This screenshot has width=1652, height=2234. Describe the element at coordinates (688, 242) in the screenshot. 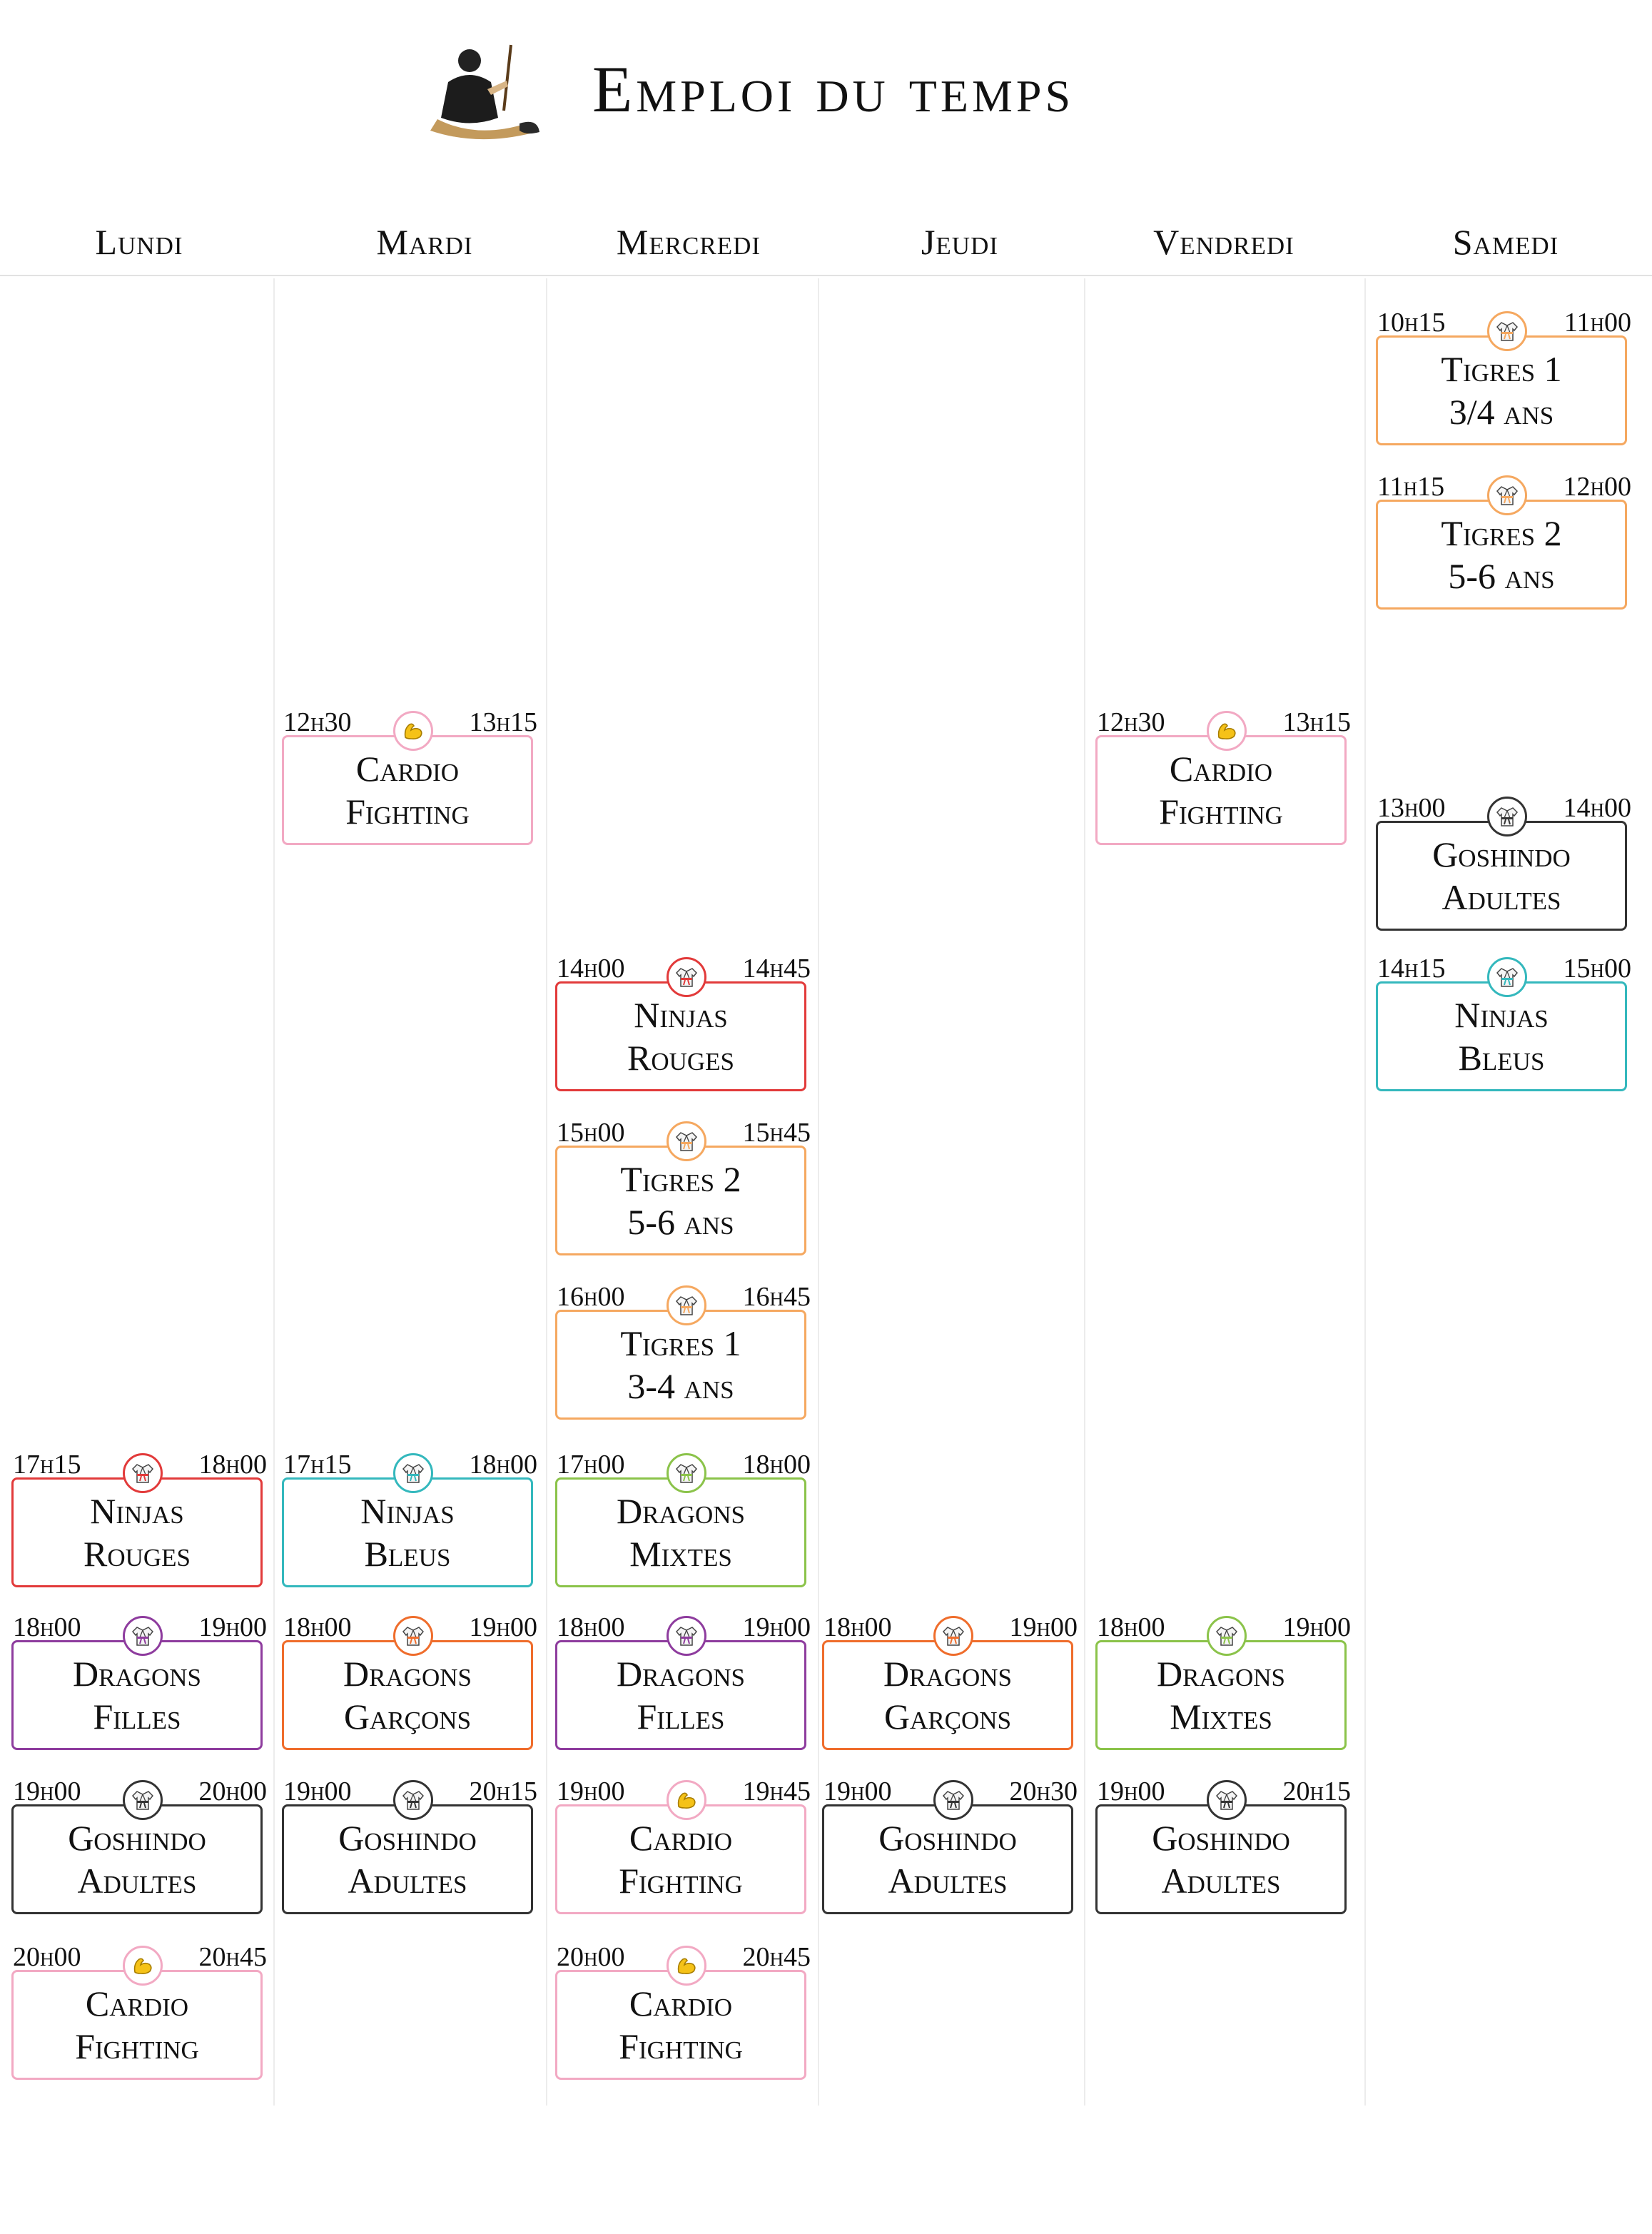

I see `day-label-mercredi: Mercredi` at that location.